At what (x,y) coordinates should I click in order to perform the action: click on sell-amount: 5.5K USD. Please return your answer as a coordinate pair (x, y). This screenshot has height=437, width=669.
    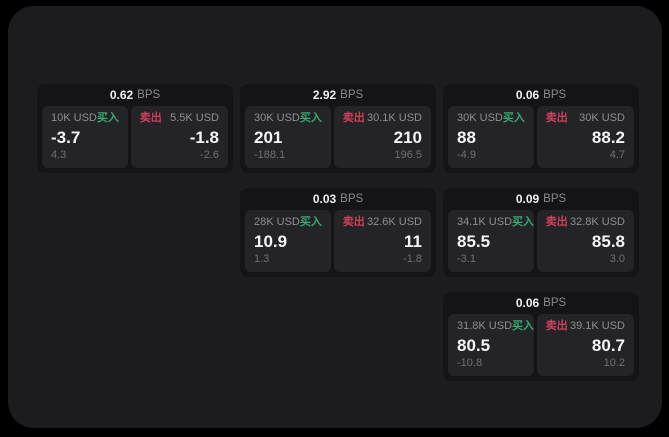
    Looking at the image, I should click on (194, 118).